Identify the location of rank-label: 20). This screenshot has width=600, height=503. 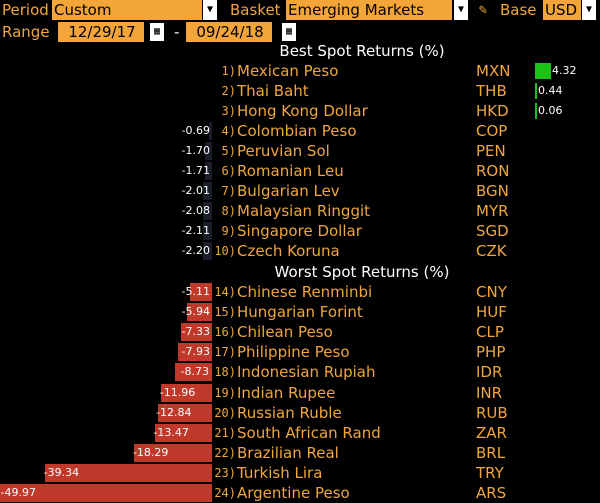
(225, 412).